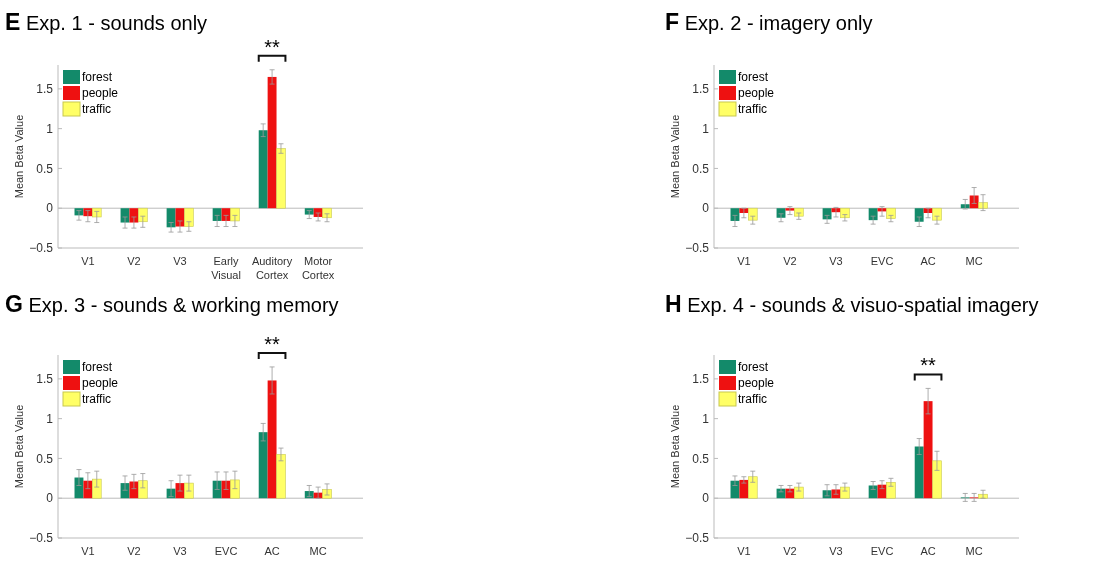 The width and height of the screenshot is (1098, 565). What do you see at coordinates (106, 22) in the screenshot?
I see `chart-title: E Exp. 1 - sounds only` at bounding box center [106, 22].